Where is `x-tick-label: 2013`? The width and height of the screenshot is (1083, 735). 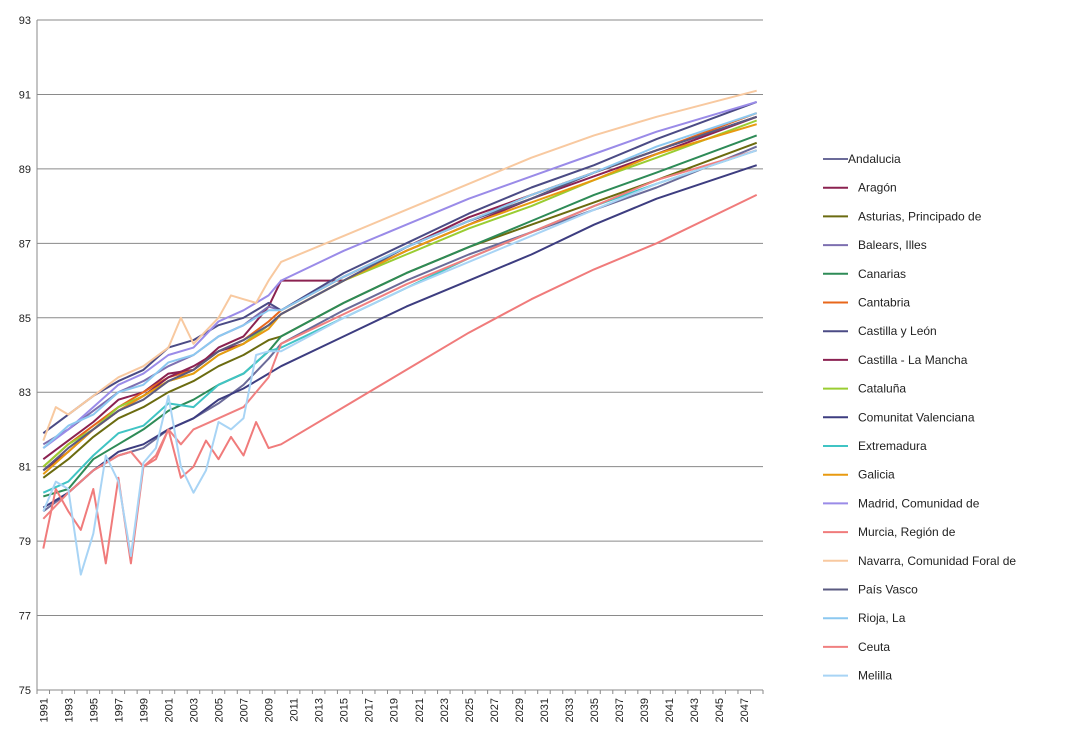
x-tick-label: 2013 is located at coordinates (320, 710).